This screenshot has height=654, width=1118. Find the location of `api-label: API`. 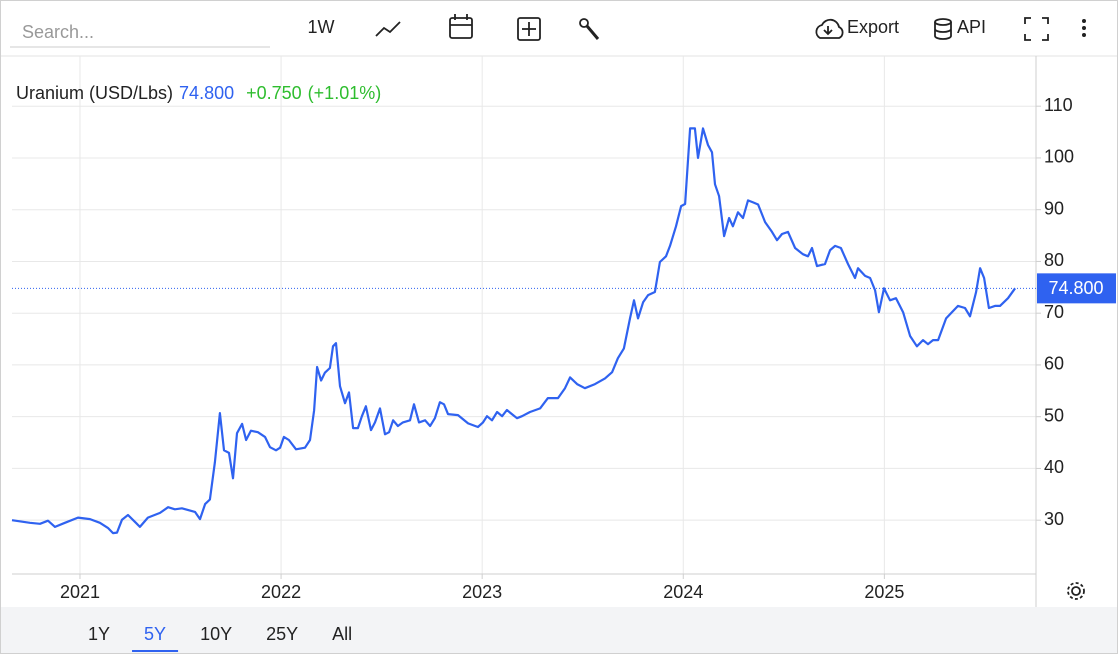

api-label: API is located at coordinates (971, 27).